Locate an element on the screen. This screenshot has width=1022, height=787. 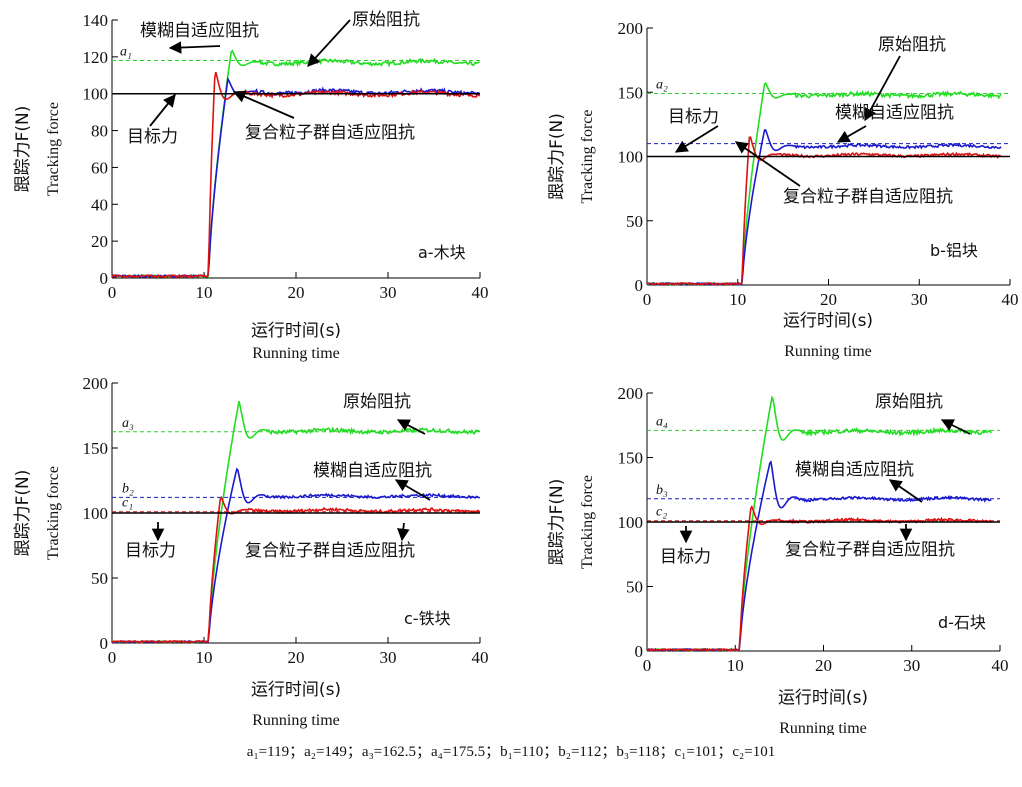
y-tick-label: 140 is located at coordinates (96, 20).